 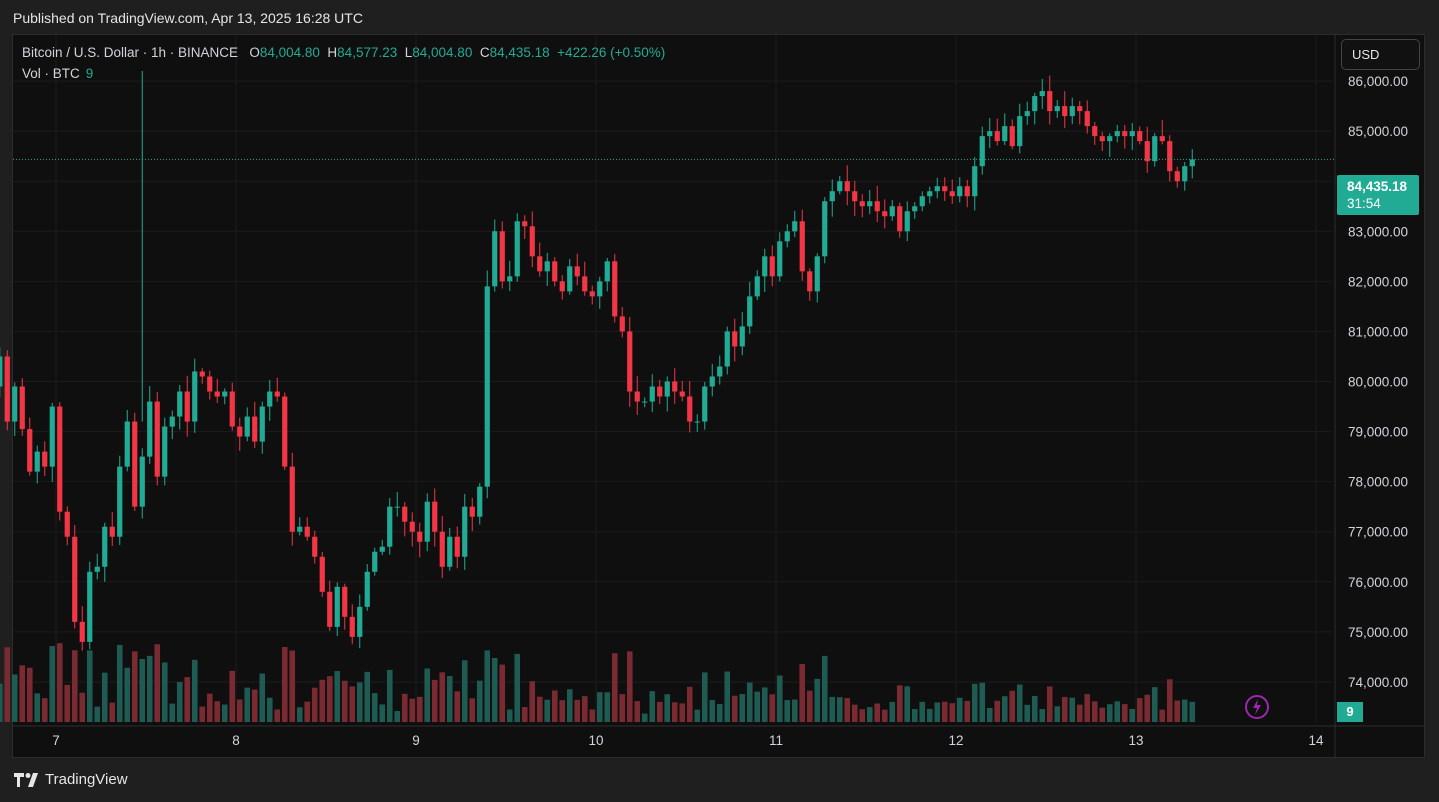 I want to click on y-tick-label: 78,000.00, so click(x=1378, y=482).